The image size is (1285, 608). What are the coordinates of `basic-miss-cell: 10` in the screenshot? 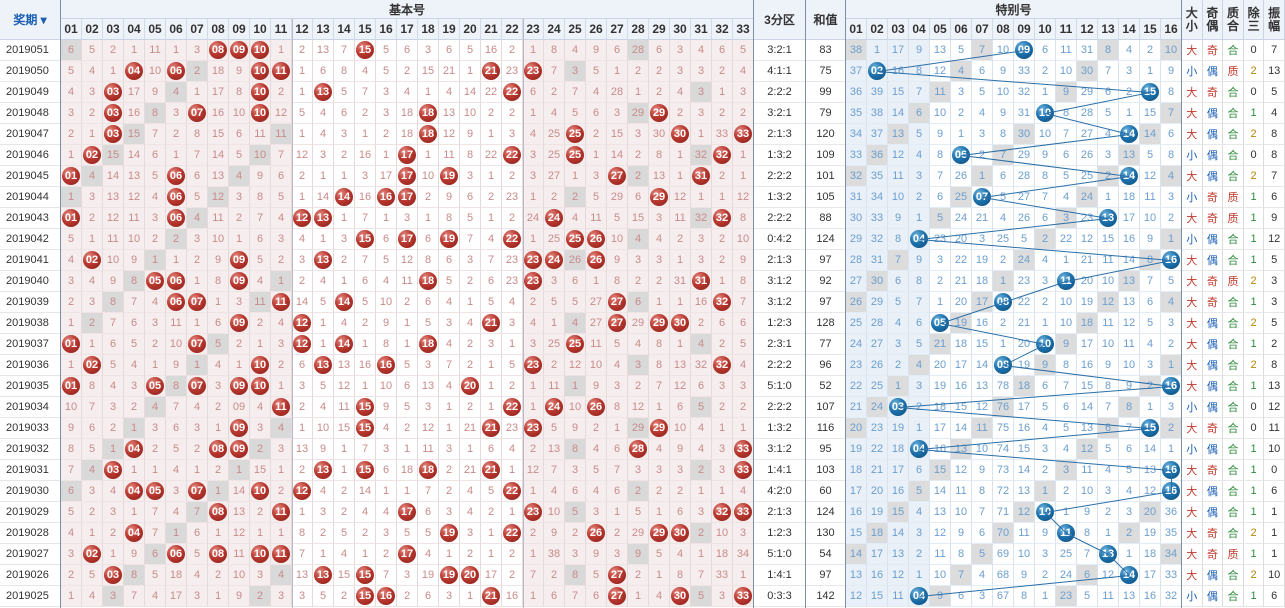 It's located at (617, 239).